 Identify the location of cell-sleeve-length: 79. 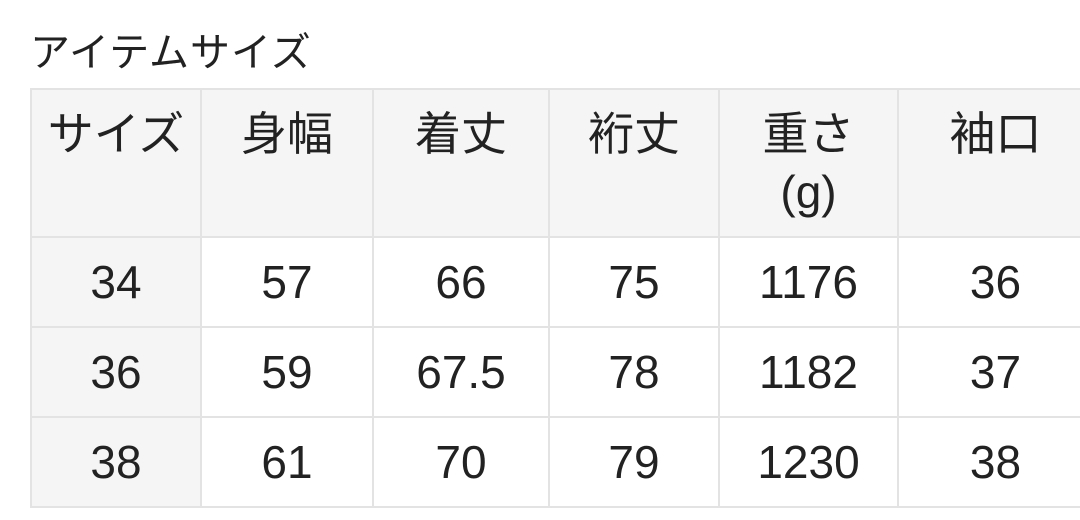
(634, 462).